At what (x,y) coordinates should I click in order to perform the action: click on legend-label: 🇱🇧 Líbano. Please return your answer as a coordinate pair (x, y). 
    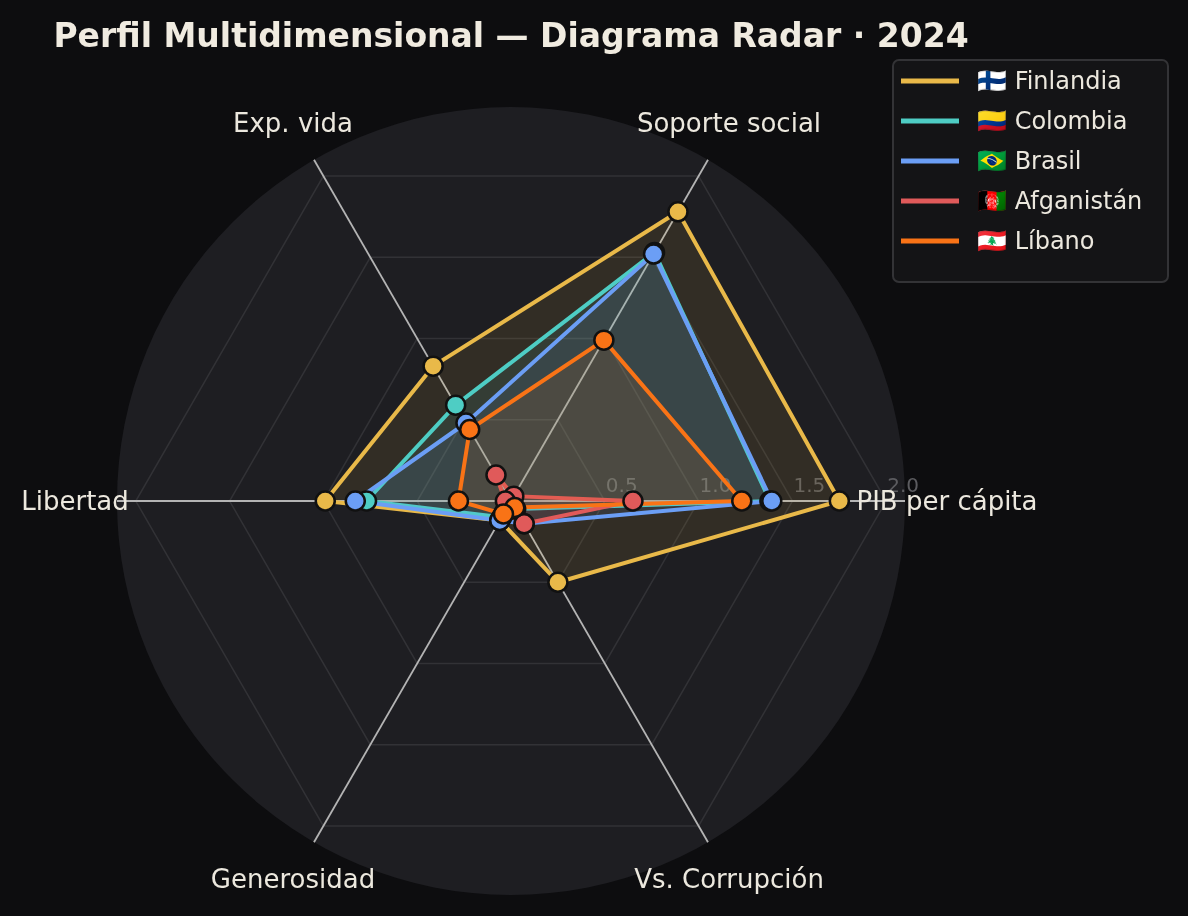
    Looking at the image, I should click on (1036, 241).